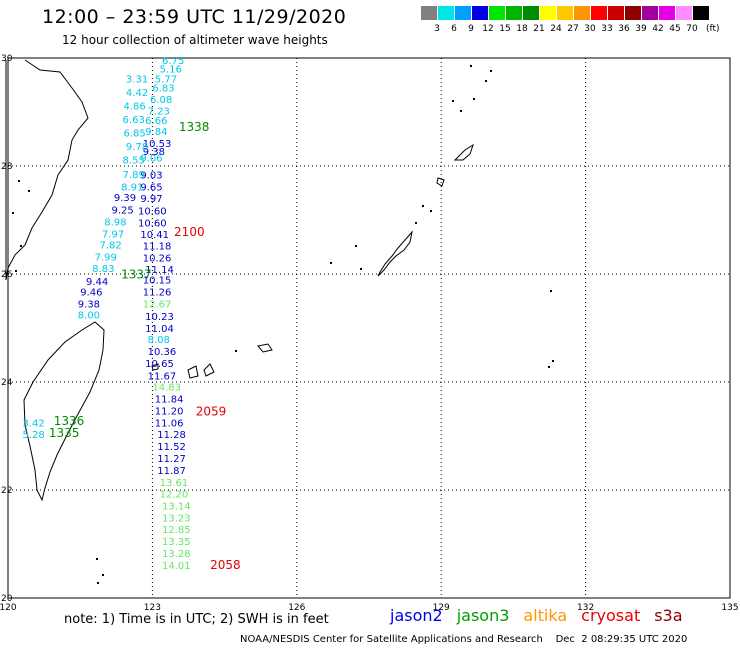  I want to click on china-coastline, so click(47, 170).